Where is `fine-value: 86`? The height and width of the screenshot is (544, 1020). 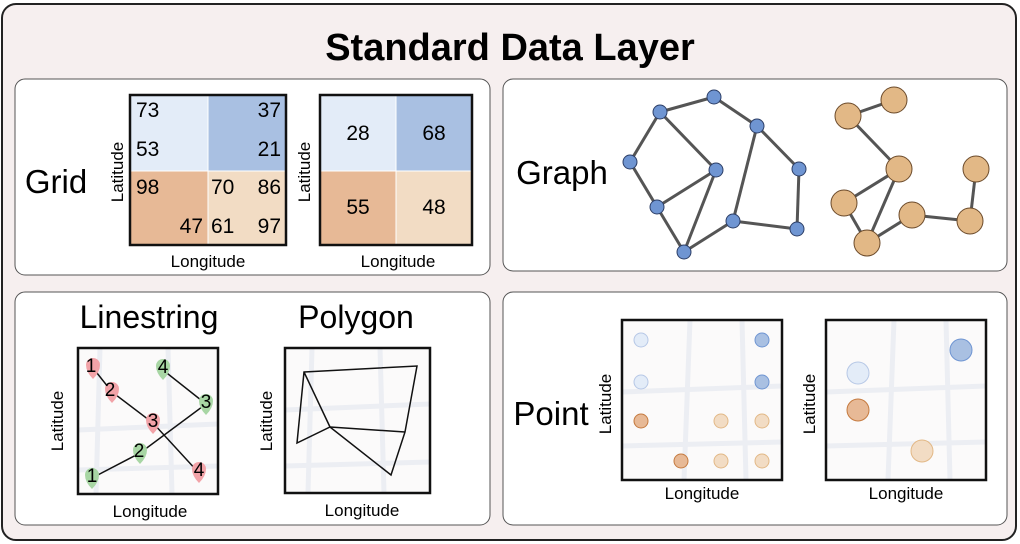
fine-value: 86 is located at coordinates (269, 187).